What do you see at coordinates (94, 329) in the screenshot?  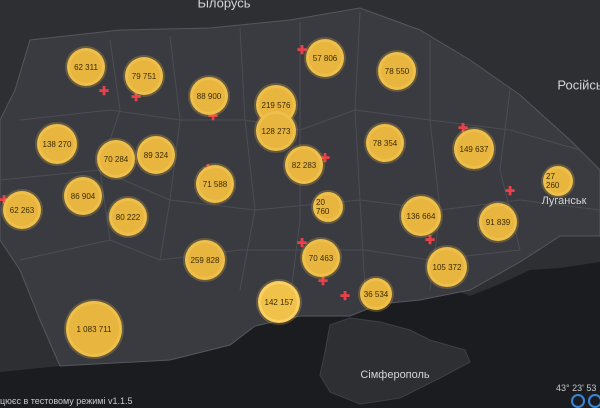 I see `region-case-bubble: 1 083 711` at bounding box center [94, 329].